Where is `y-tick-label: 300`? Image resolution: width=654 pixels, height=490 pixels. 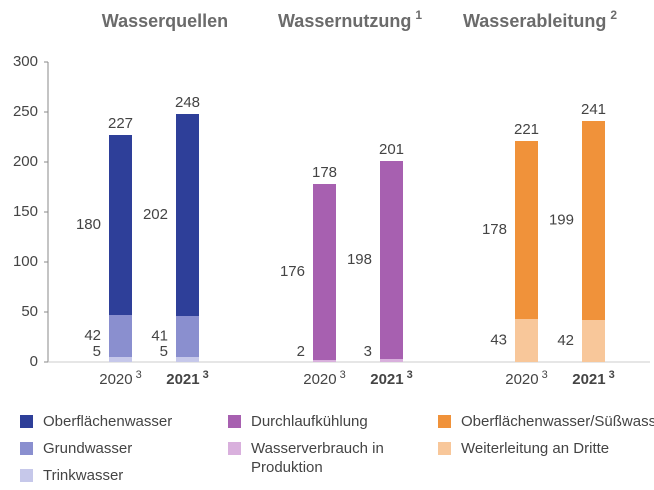
y-tick-label: 300 is located at coordinates (25, 61).